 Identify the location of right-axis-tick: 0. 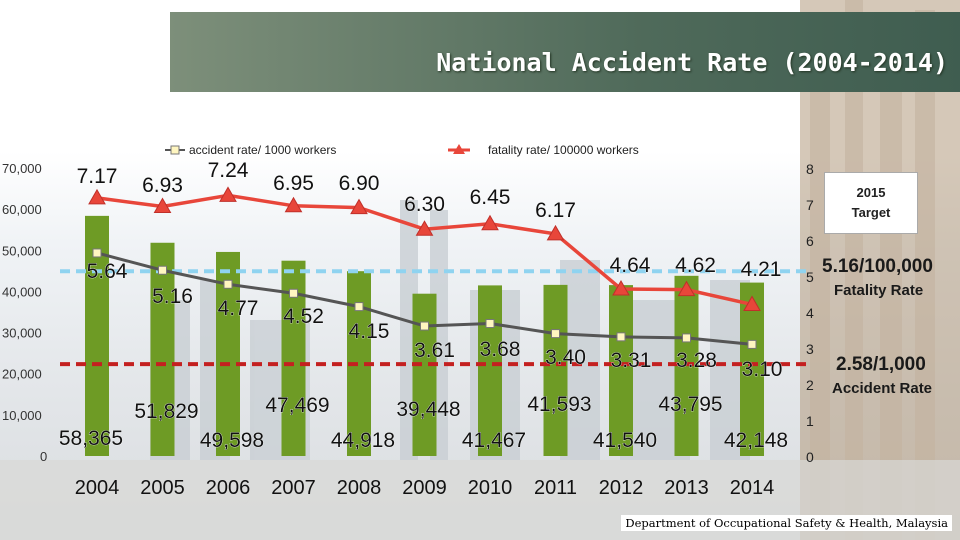
(810, 457).